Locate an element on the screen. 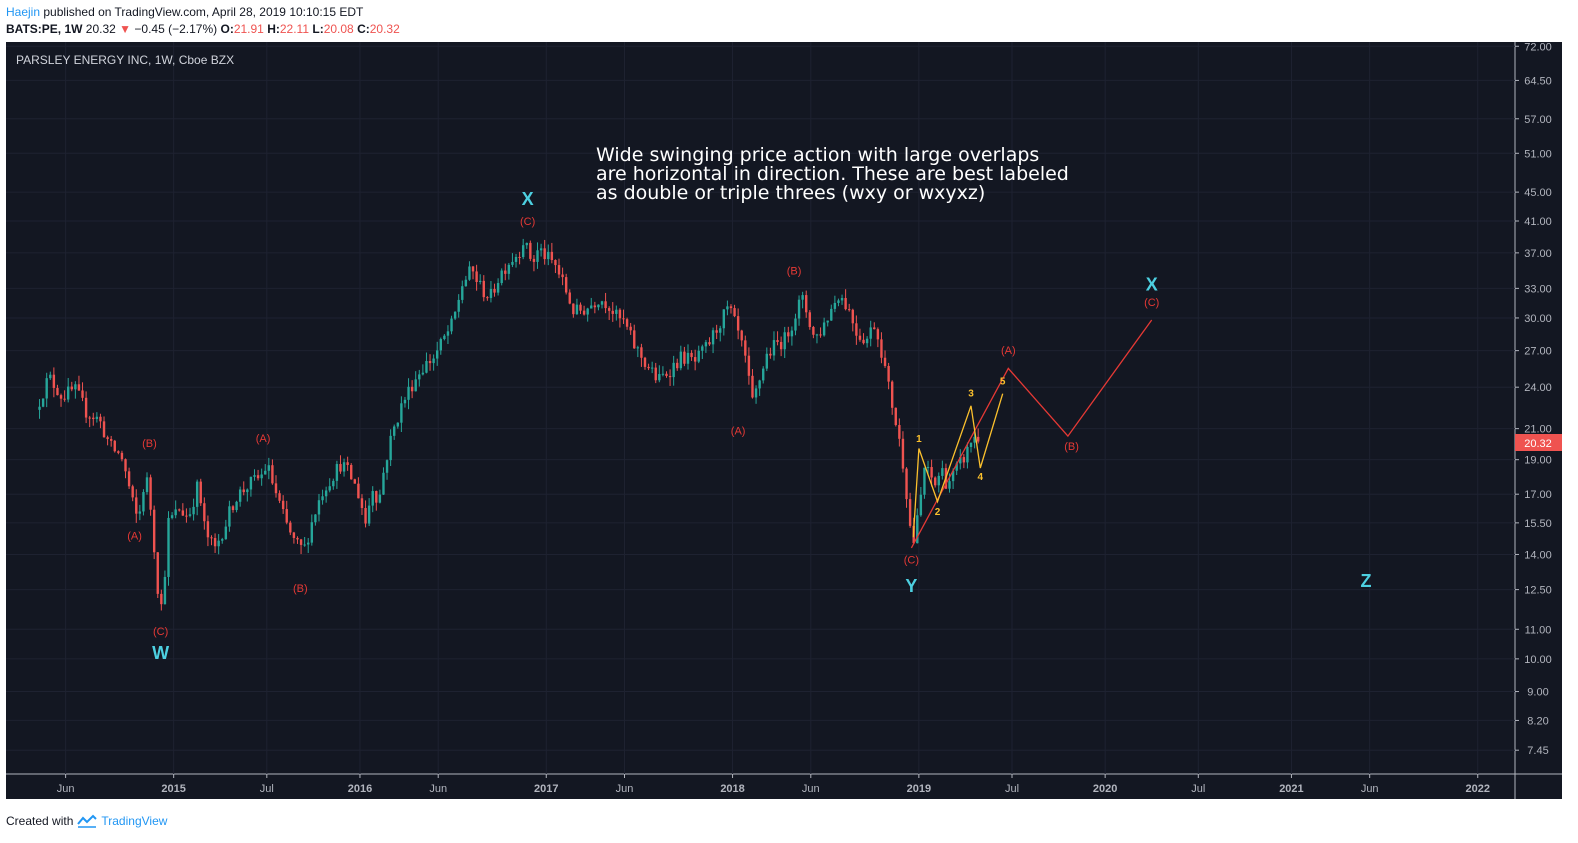 This screenshot has height=843, width=1578. price-tick-label: 9.00 is located at coordinates (1537, 693).